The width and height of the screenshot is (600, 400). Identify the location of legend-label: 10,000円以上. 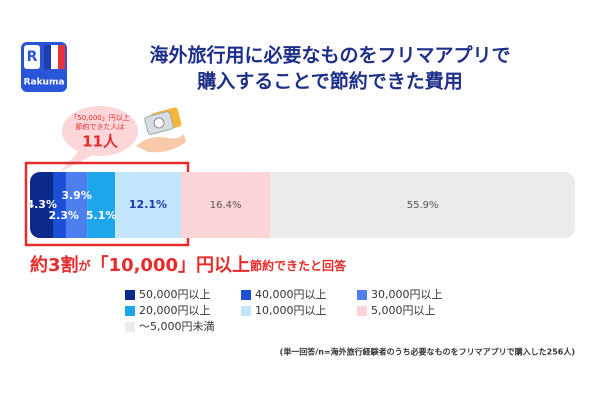
(291, 310).